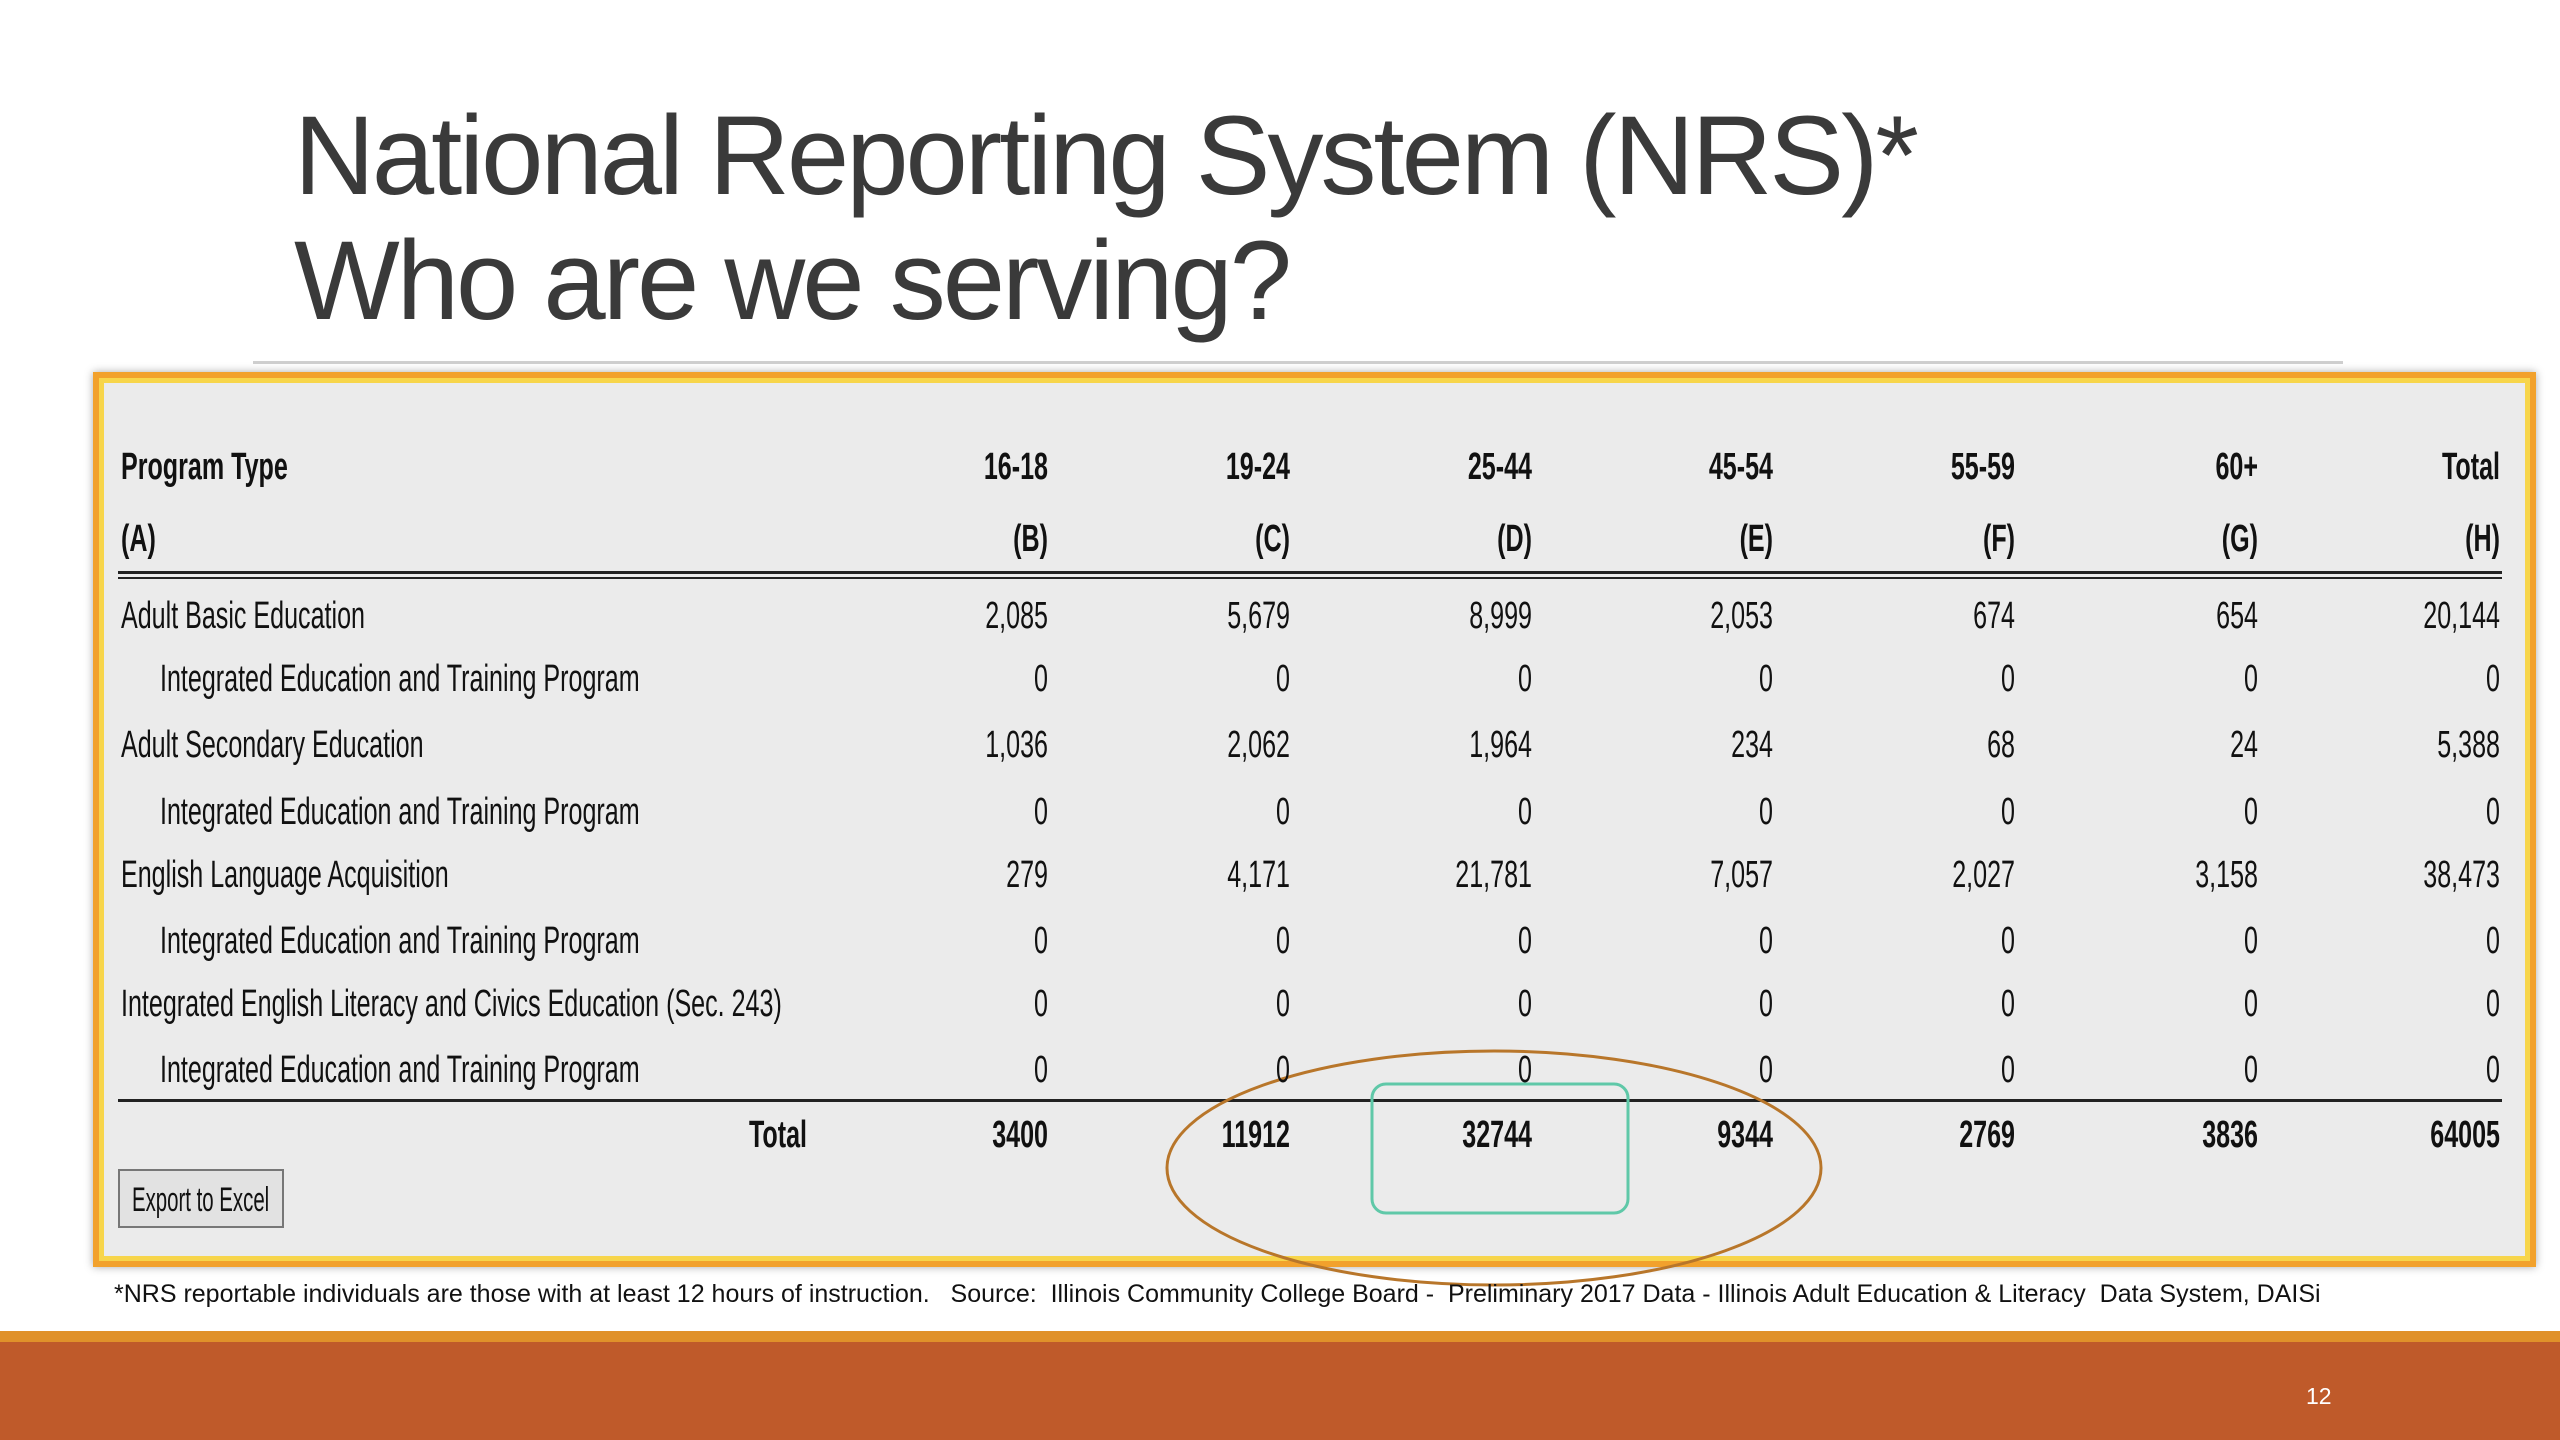  What do you see at coordinates (1255, 1135) in the screenshot?
I see `total-cell: 11912` at bounding box center [1255, 1135].